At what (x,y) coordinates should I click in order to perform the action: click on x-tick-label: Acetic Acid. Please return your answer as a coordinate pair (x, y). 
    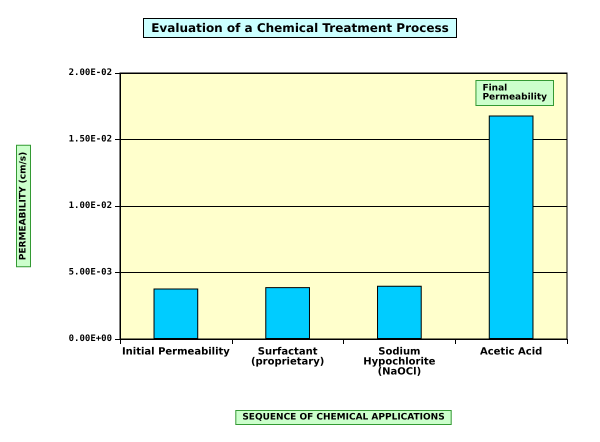
    Looking at the image, I should click on (511, 352).